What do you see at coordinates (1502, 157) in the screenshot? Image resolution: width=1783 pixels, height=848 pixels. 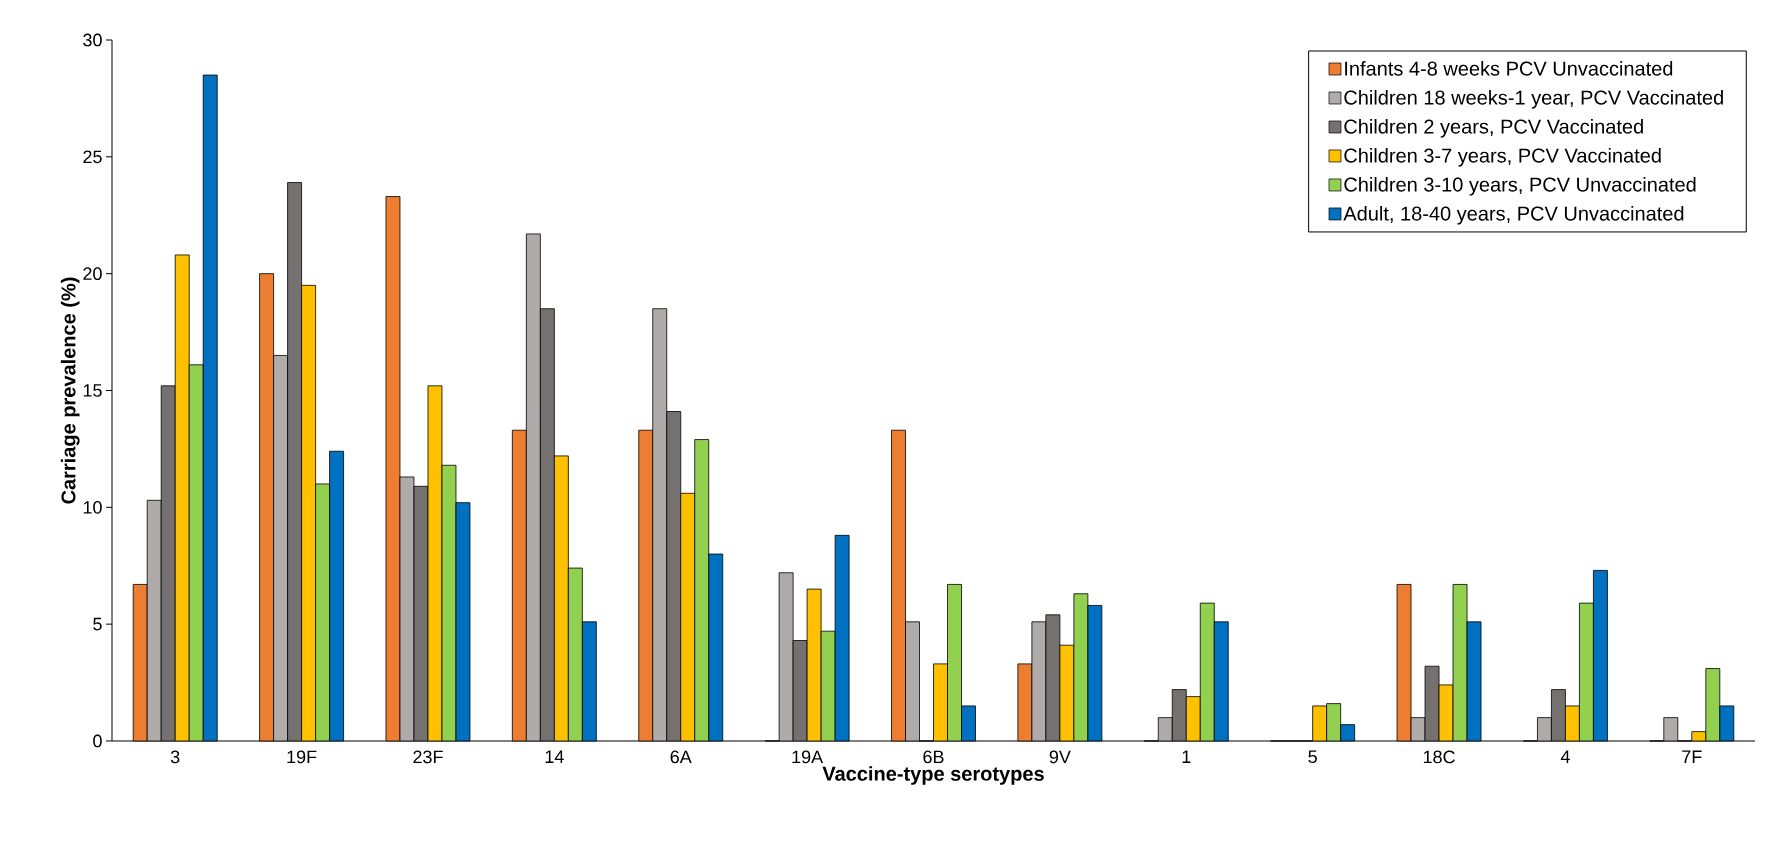 I see `legend-label: Children 3-7 years, PCV Vaccinated` at bounding box center [1502, 157].